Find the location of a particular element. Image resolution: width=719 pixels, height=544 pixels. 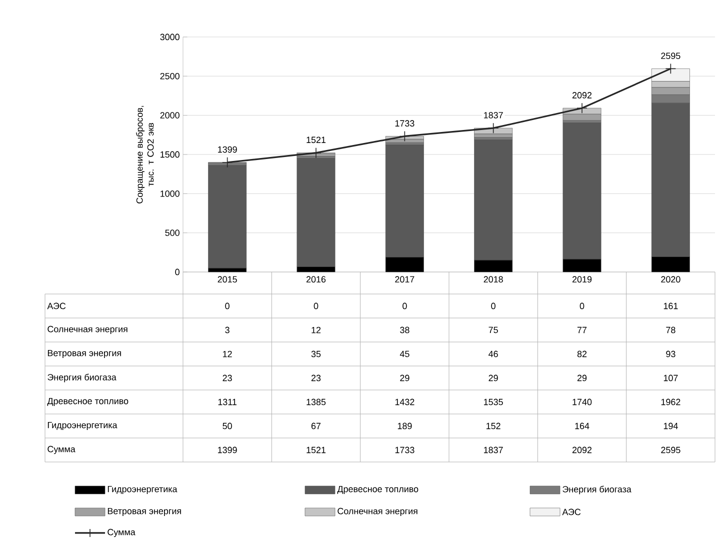

legend-label: Ветровая энергия is located at coordinates (144, 512).